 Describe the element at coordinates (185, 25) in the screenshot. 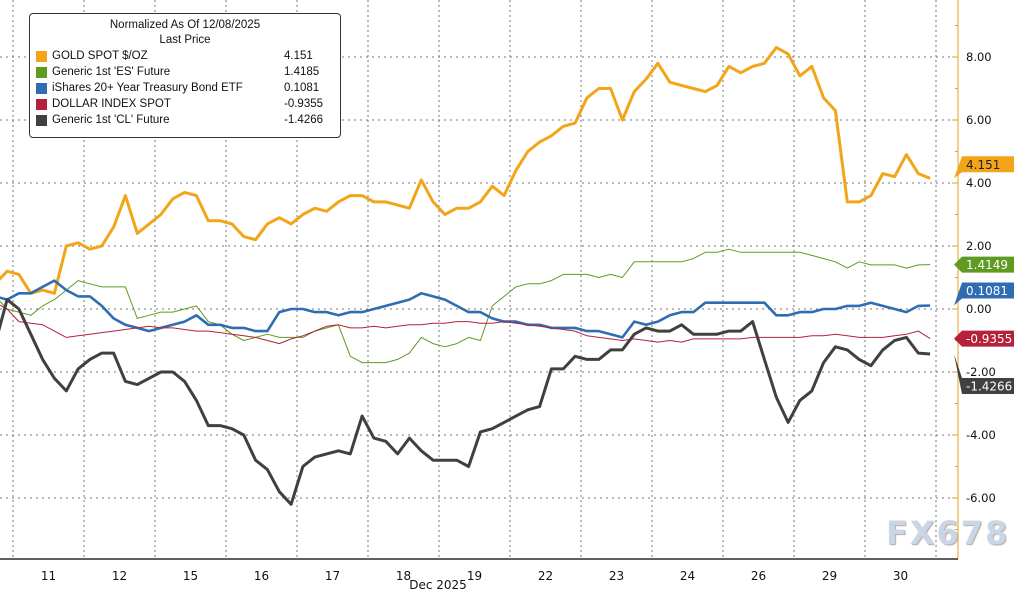

I see `legend-title: Normalized As Of 12/08/2025` at that location.